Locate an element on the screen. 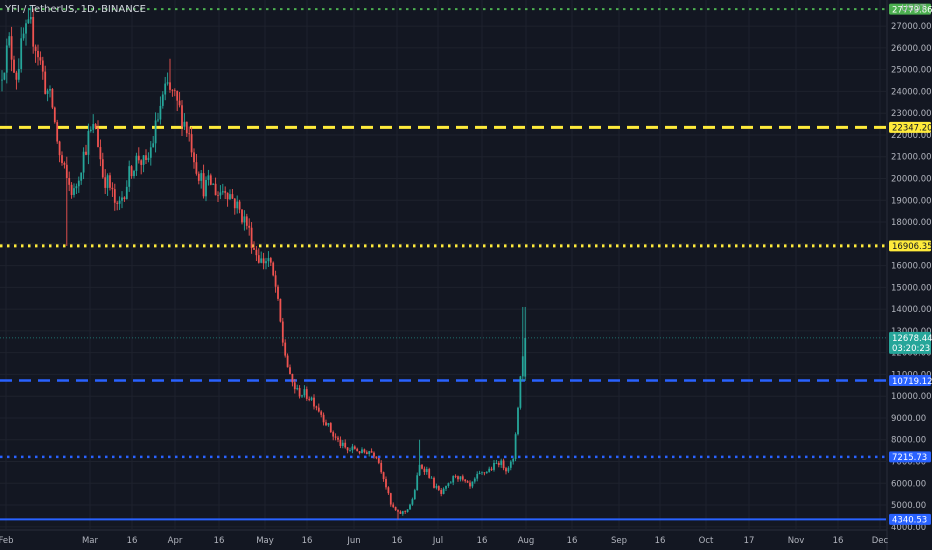 The width and height of the screenshot is (932, 550). y-tick-label: 24000.00 is located at coordinates (911, 92).